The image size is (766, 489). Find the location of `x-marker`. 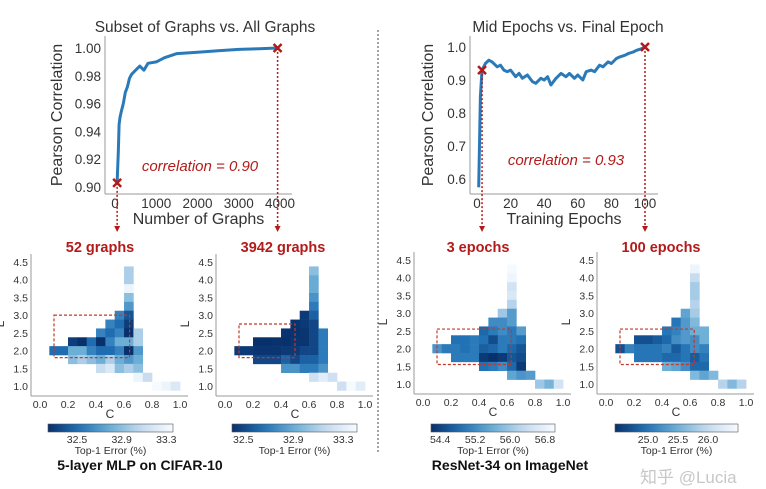

x-marker is located at coordinates (645, 47).